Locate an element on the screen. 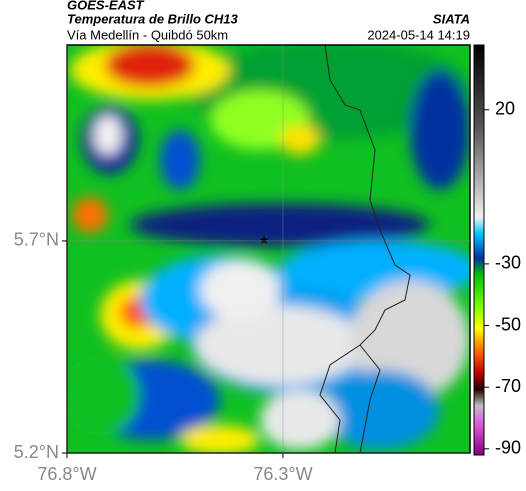  title: GOES-EAST is located at coordinates (106, 6).